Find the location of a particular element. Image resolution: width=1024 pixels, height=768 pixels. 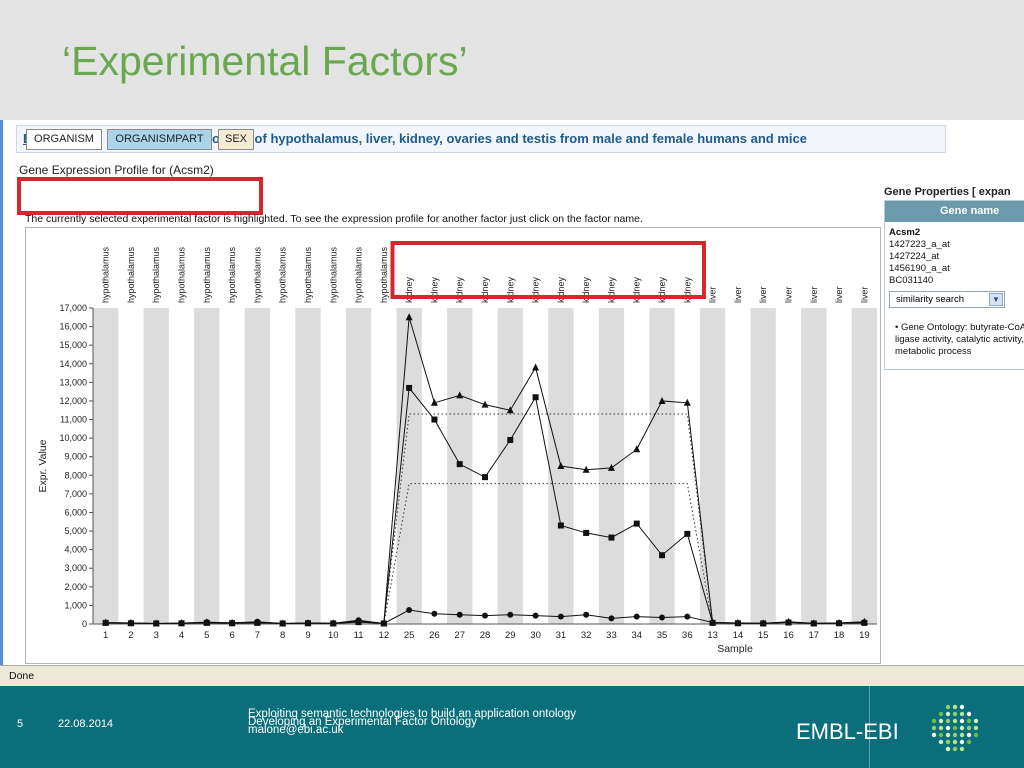

footer-date: 22.08.2014 is located at coordinates (86, 724).